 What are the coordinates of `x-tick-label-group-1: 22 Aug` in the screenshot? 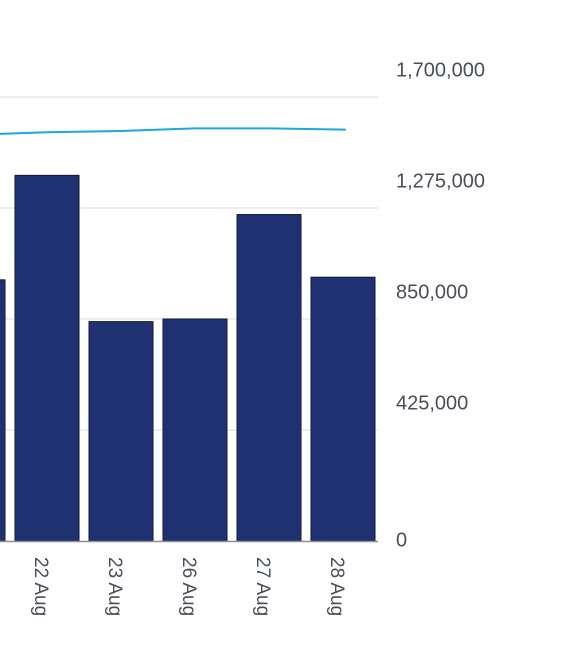 It's located at (40, 586).